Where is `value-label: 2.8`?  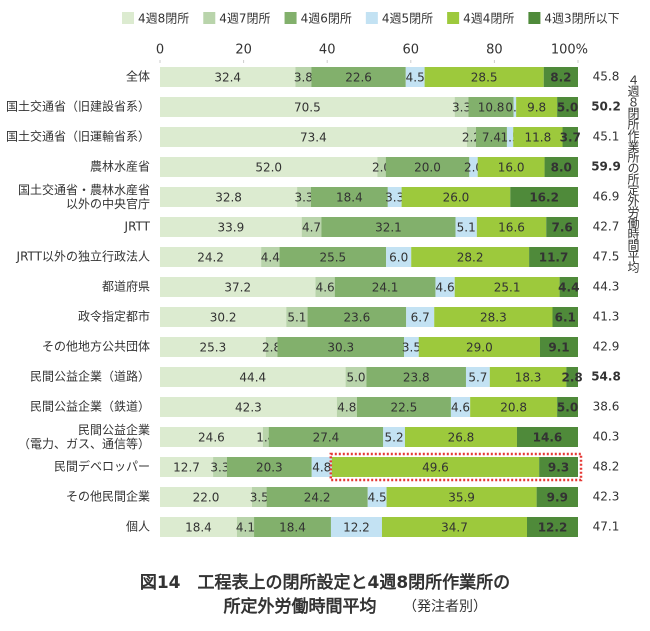
value-label: 2.8 is located at coordinates (271, 348).